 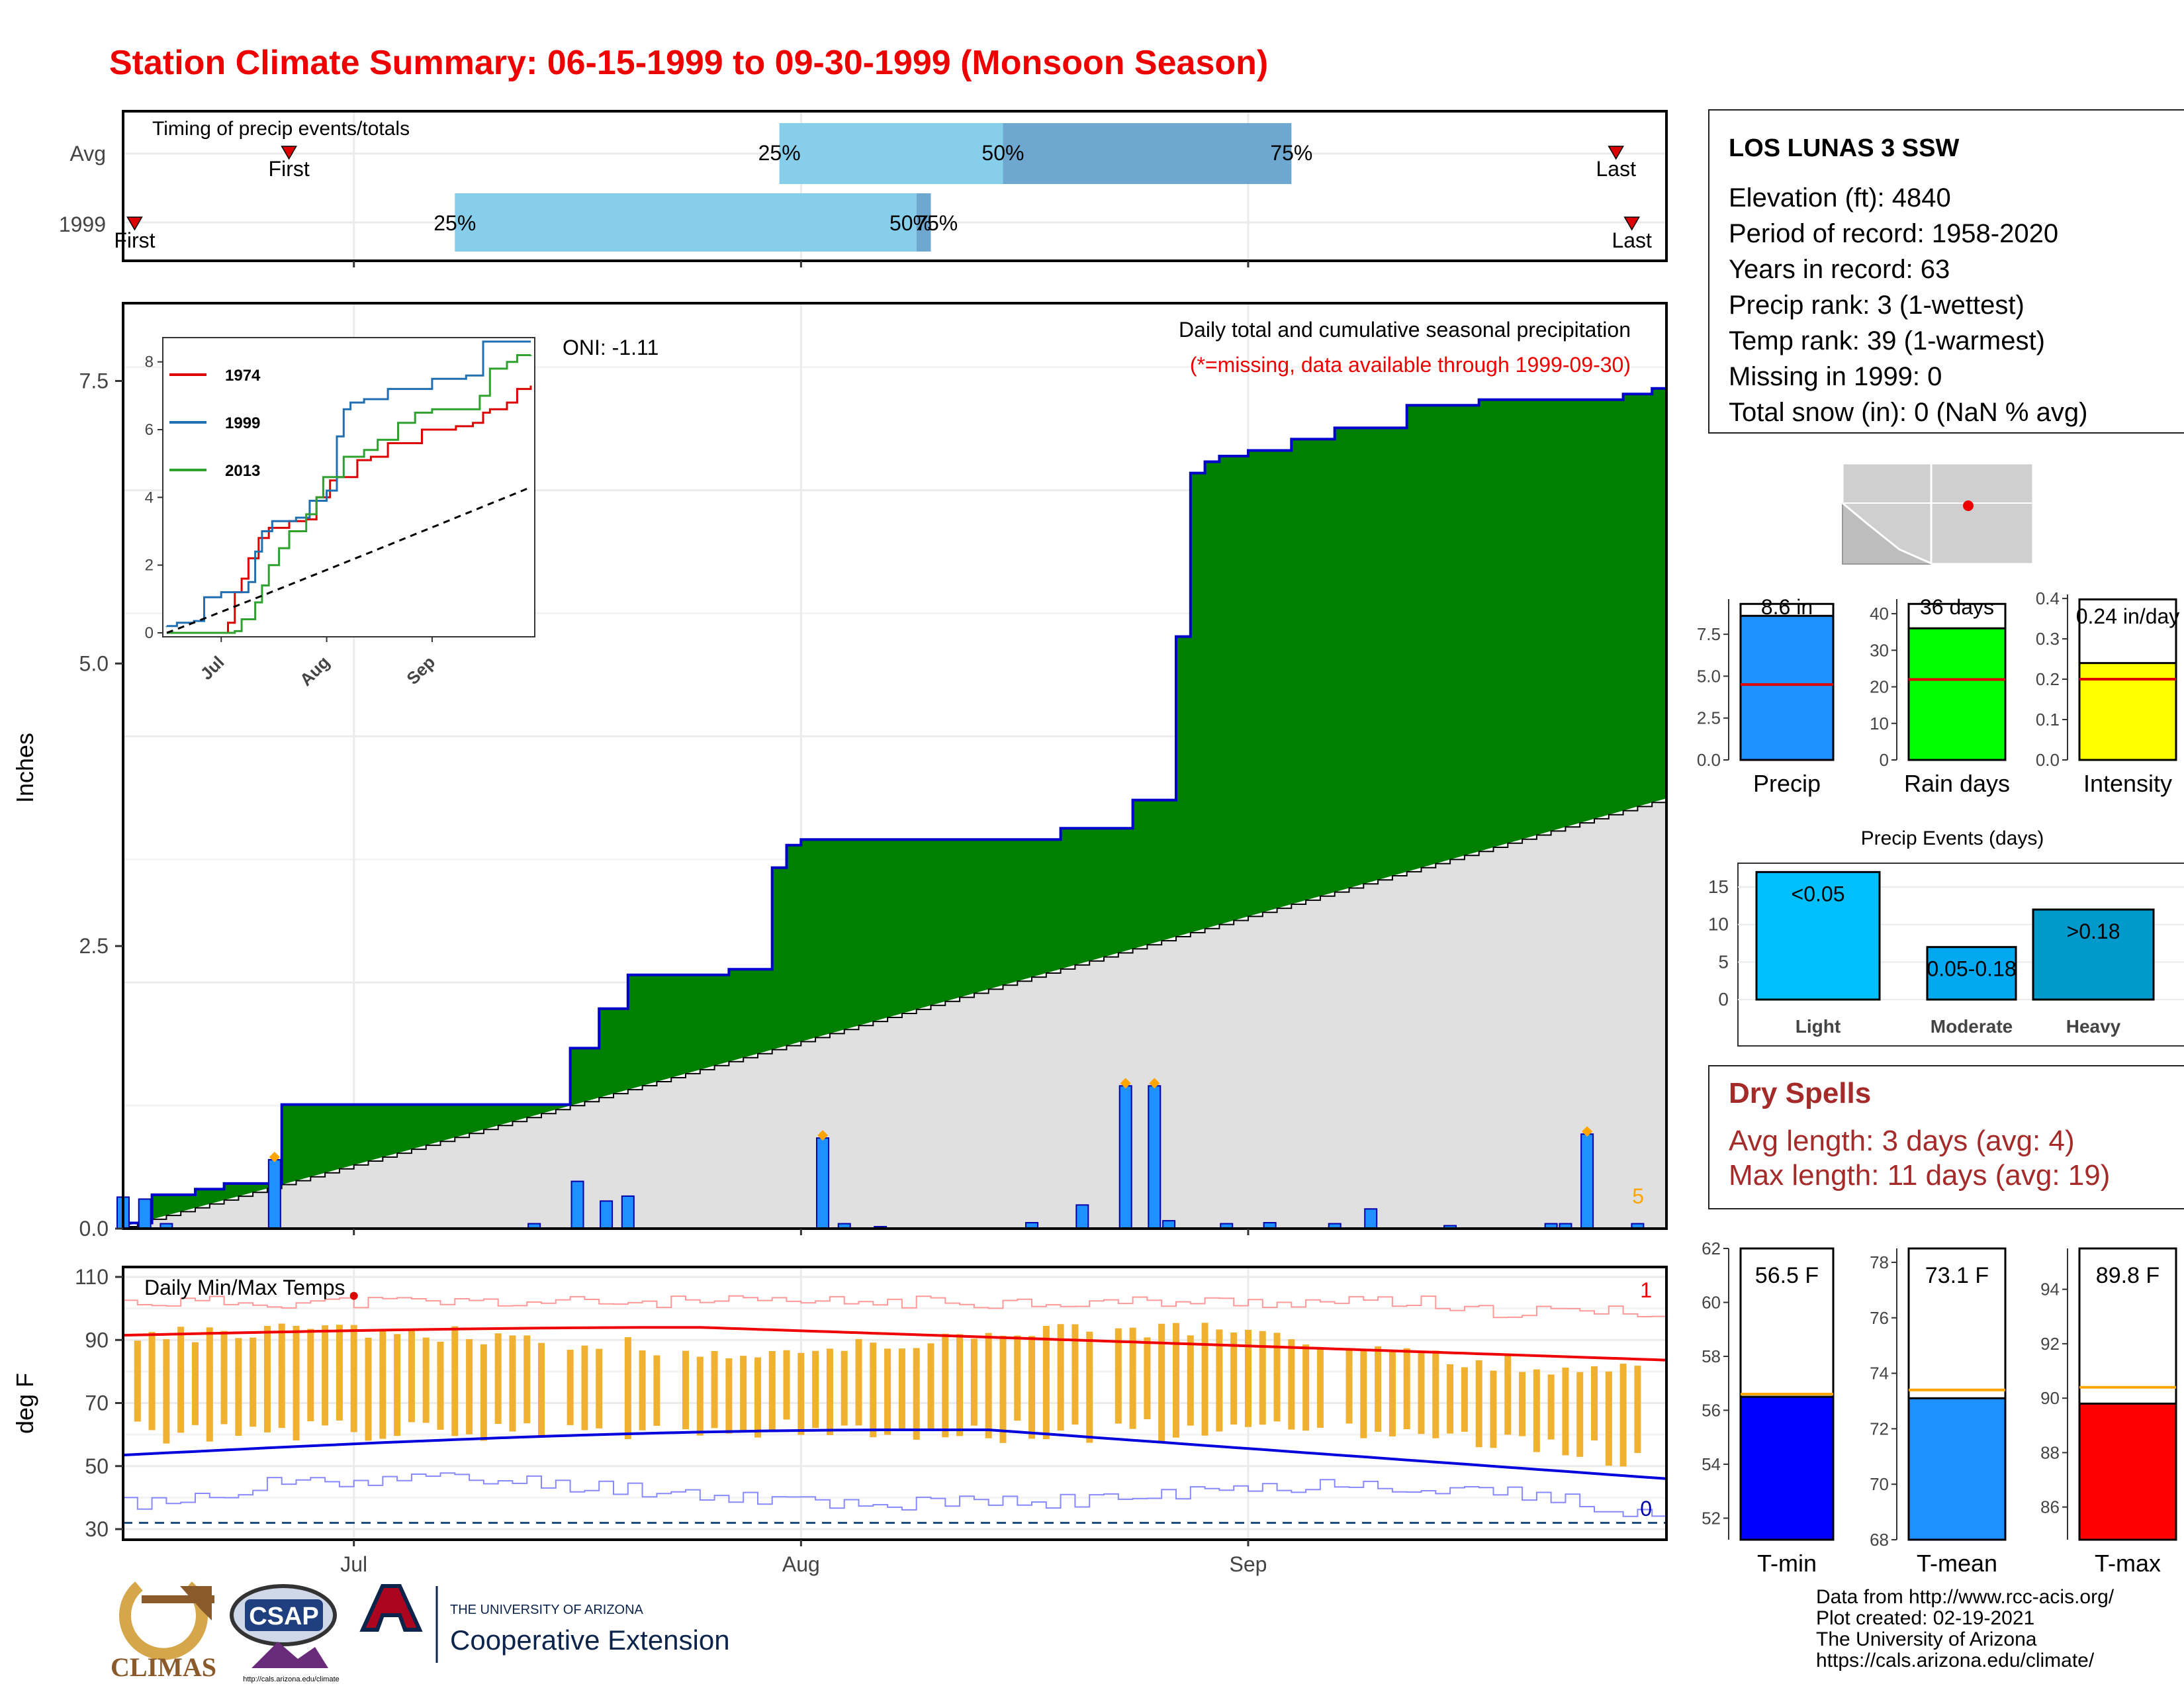 I want to click on record-high-marker, so click(x=353, y=1295).